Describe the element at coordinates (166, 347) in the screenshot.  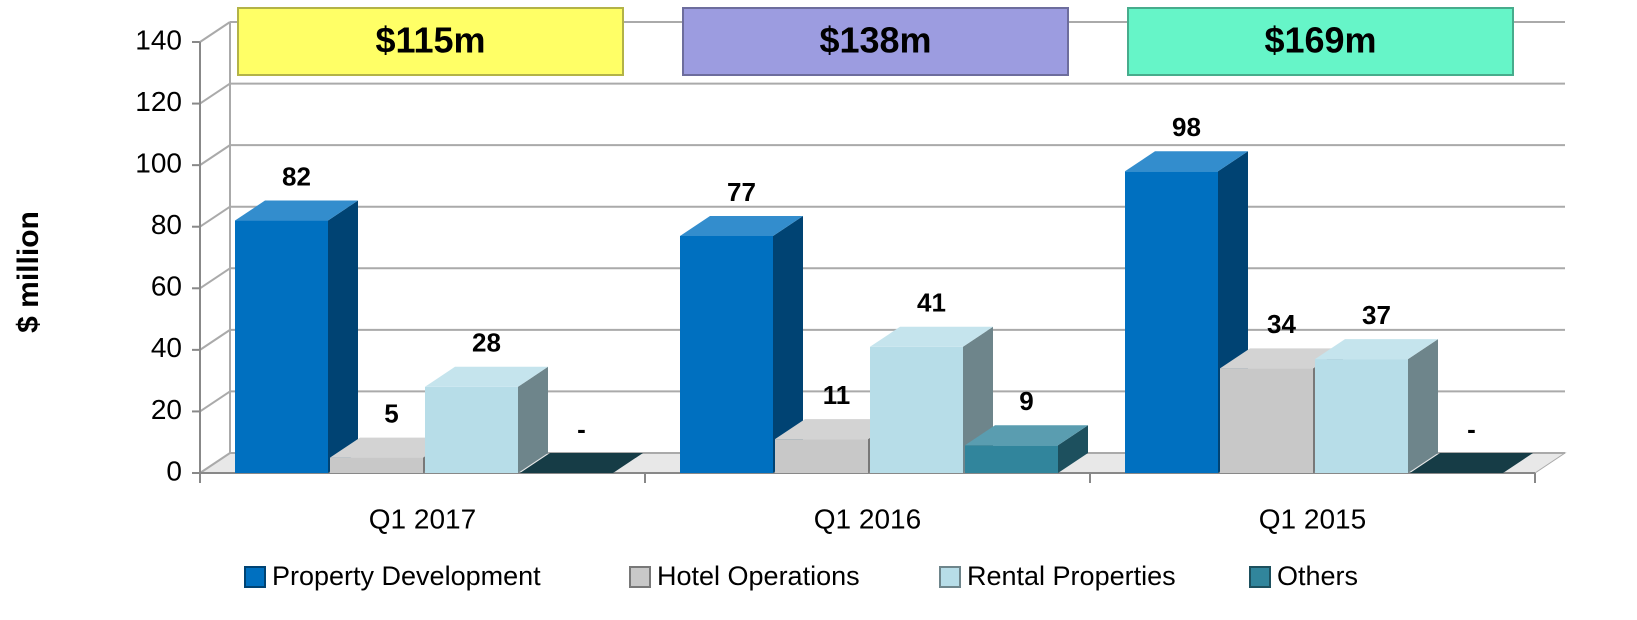
I see `y-tick-label: 40` at that location.